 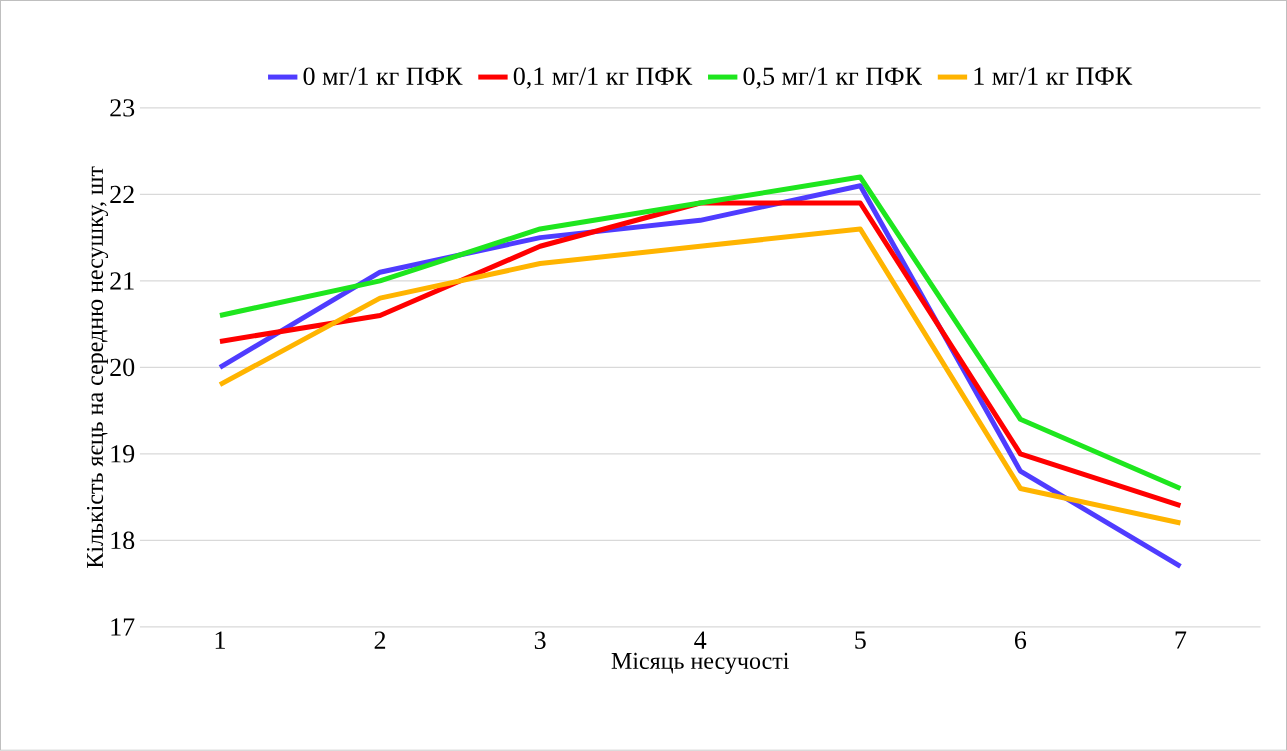 What do you see at coordinates (97, 367) in the screenshot?
I see `y-axis-title: Кількість яєць на середню несушку, шт` at bounding box center [97, 367].